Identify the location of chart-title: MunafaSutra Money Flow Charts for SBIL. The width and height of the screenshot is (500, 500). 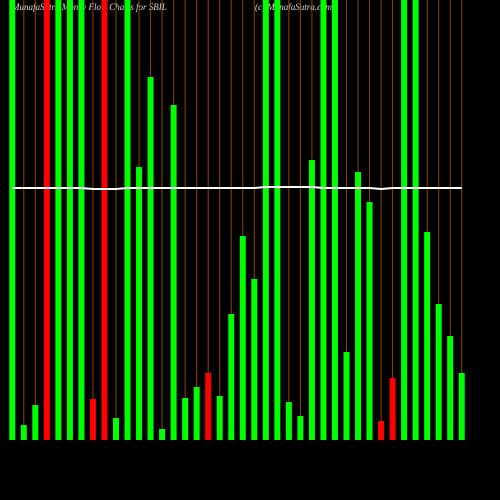
(89, 7).